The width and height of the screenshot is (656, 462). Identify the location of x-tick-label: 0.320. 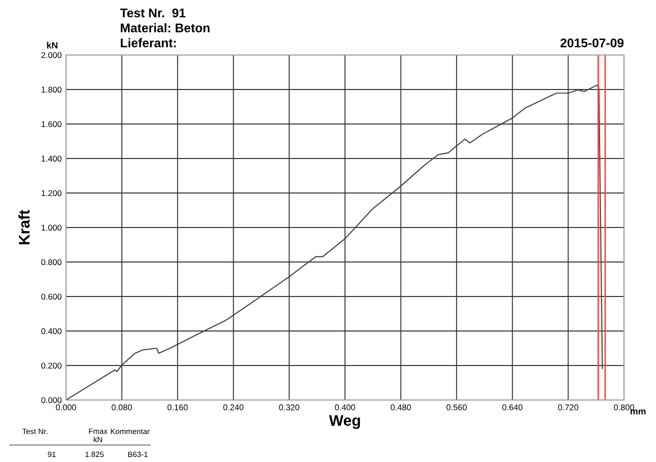
(289, 407).